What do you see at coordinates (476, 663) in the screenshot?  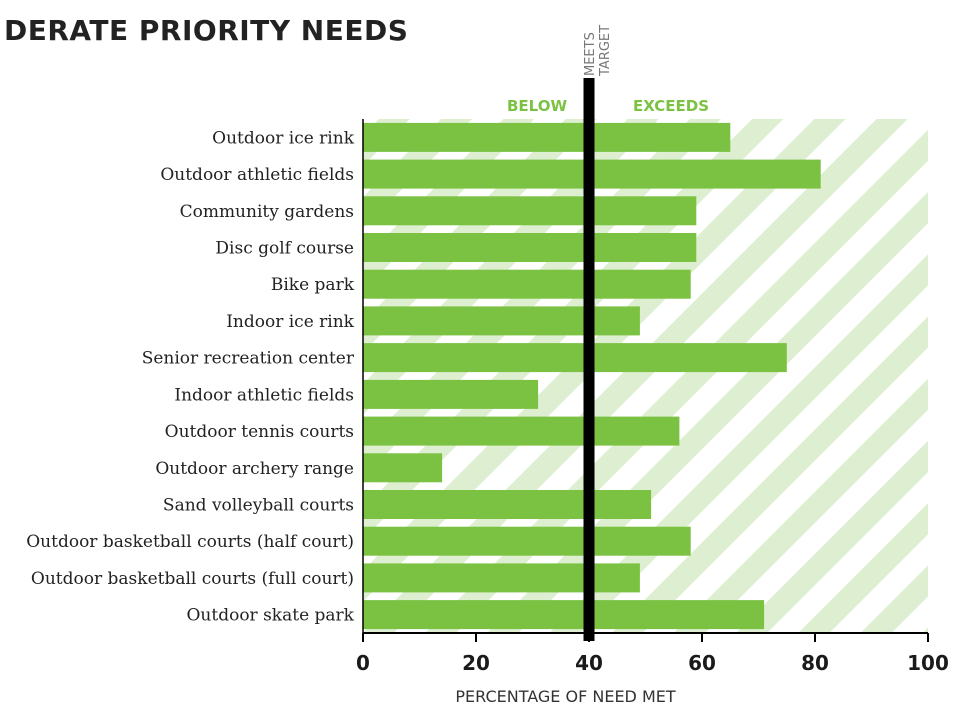 I see `x-tick-label: 20` at bounding box center [476, 663].